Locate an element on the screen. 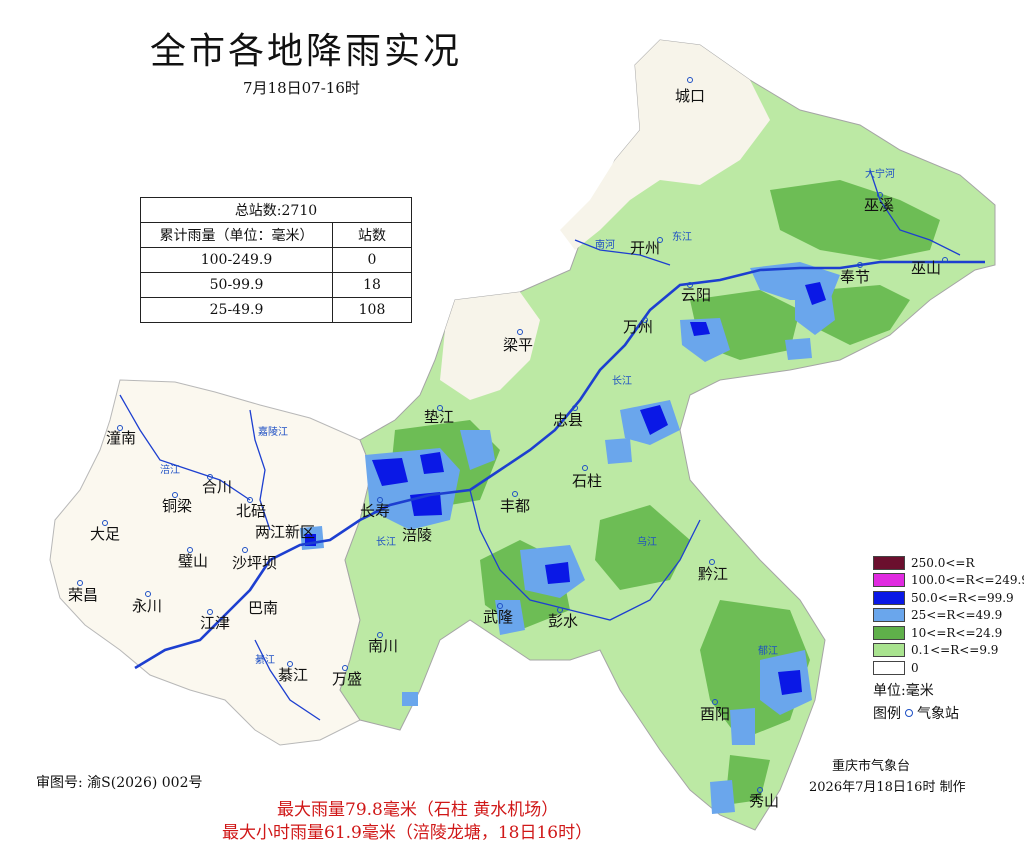  station-dot-icon is located at coordinates (909, 713).